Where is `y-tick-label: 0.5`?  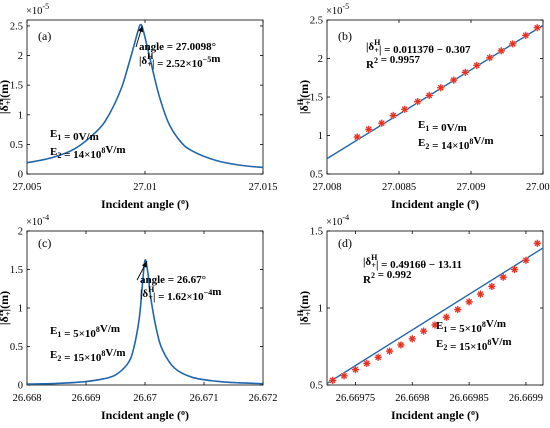 y-tick-label: 0.5 is located at coordinates (316, 386).